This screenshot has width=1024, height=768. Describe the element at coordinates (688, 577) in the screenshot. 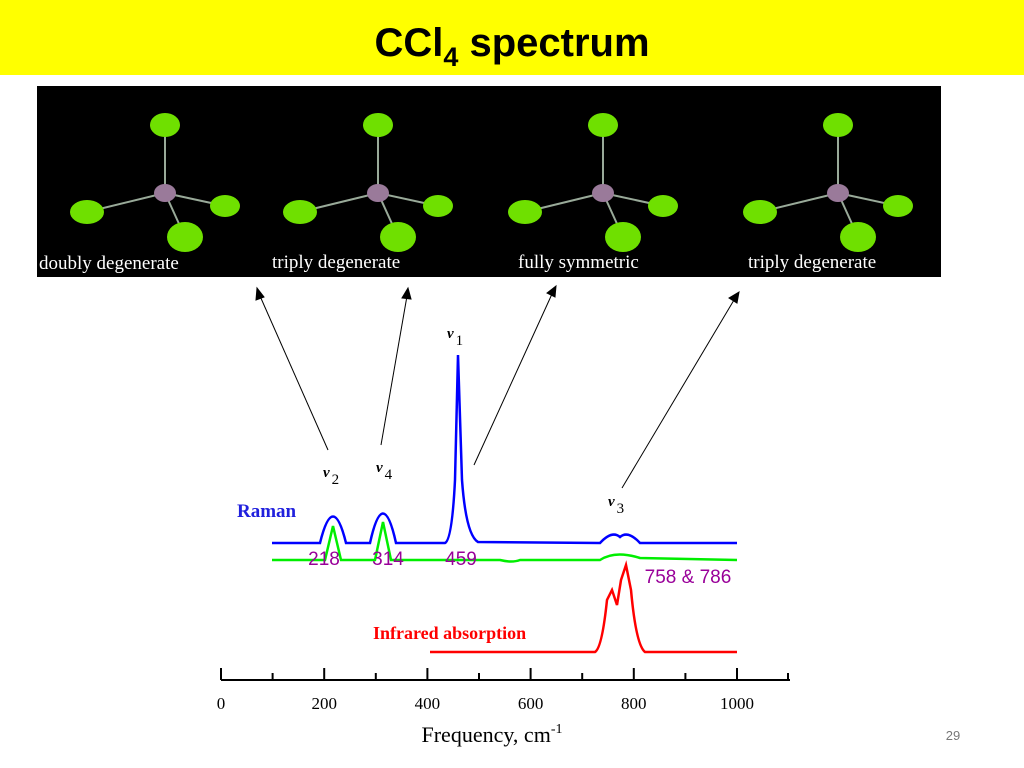

I see `peak-value: 758 & 786` at that location.